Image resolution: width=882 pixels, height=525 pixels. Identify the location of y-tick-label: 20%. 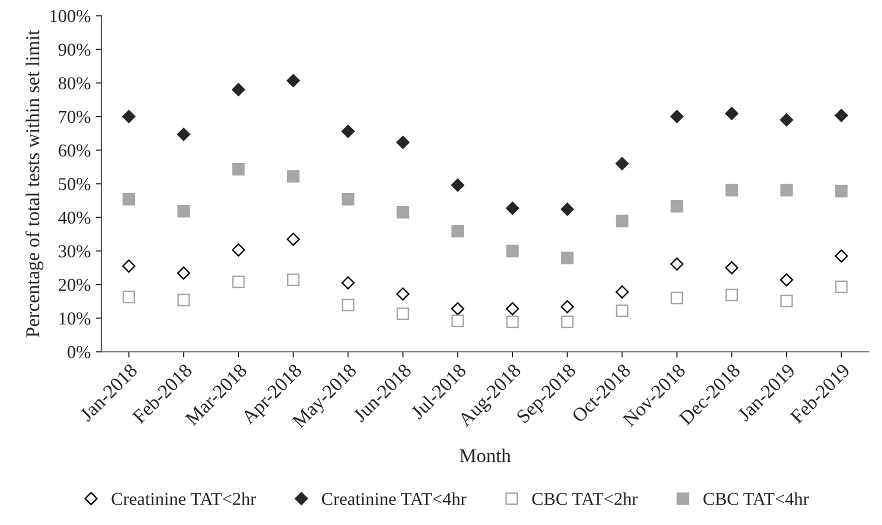
(74, 285).